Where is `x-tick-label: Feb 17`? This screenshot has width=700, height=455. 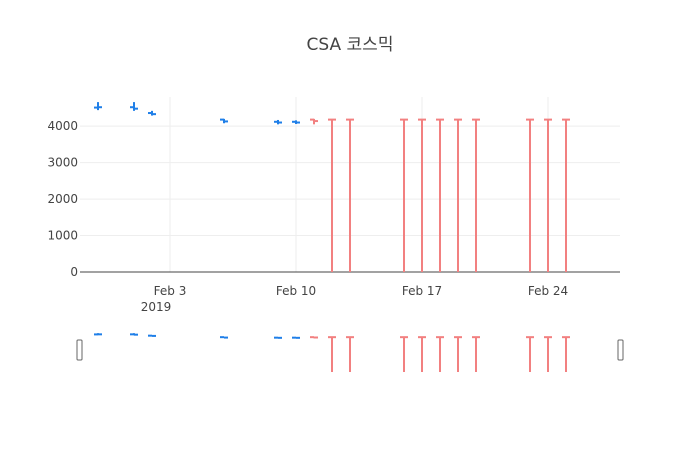
x-tick-label: Feb 17 is located at coordinates (422, 291).